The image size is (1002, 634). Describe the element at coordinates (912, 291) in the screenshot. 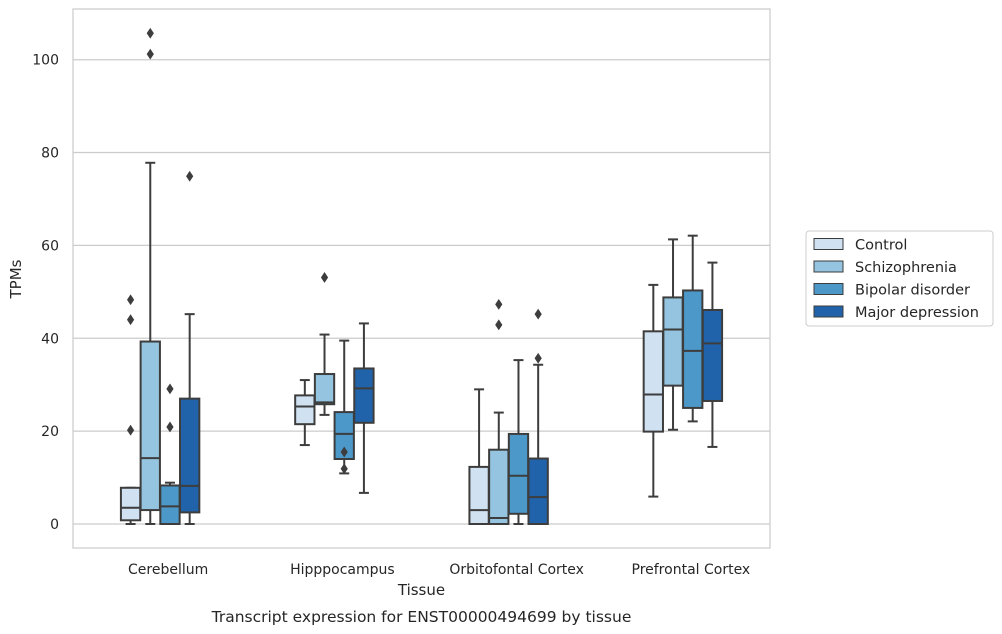

I see `legend-label: Bipolar disorder` at that location.